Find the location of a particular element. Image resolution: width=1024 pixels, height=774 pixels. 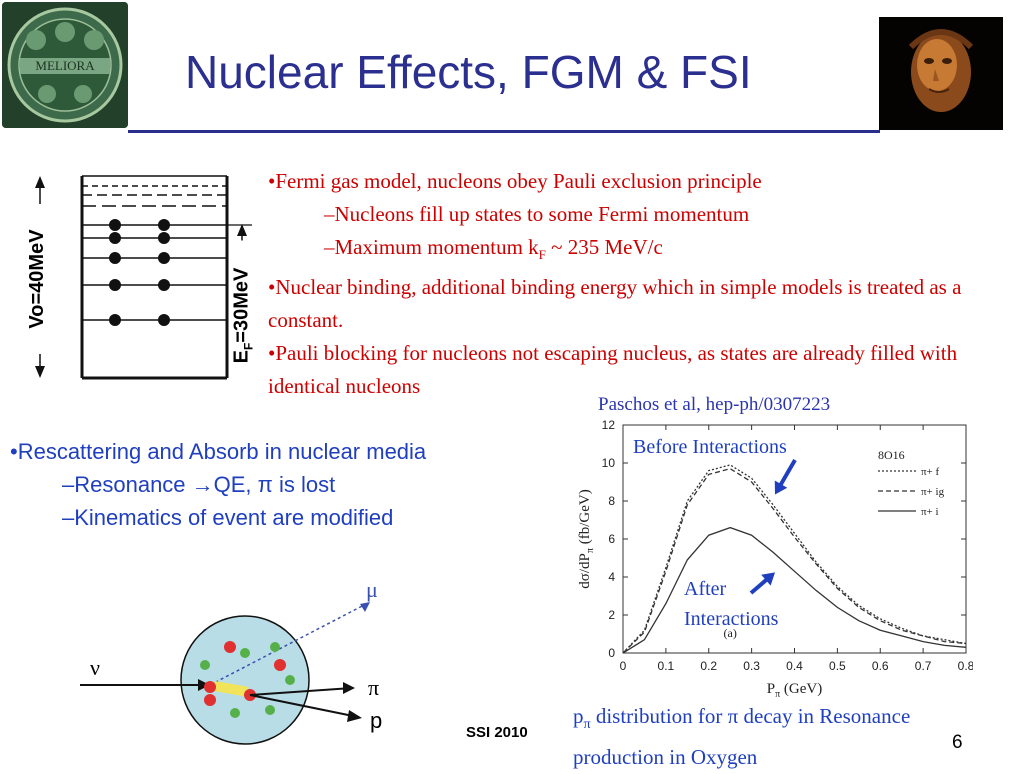

annotation-after-interactions: After Interactions is located at coordinates (731, 604).